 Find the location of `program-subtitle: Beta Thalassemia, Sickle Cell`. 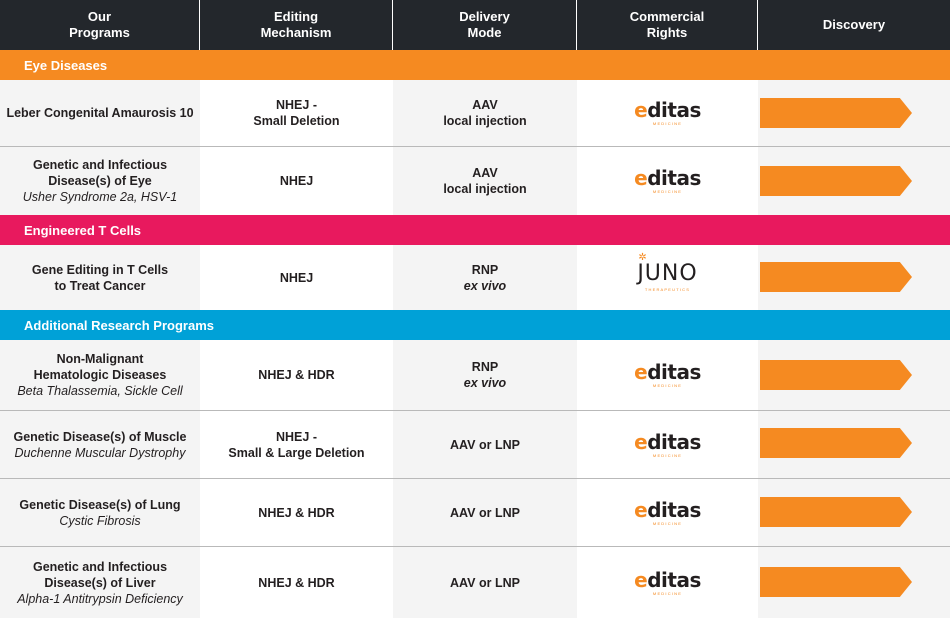

program-subtitle: Beta Thalassemia, Sickle Cell is located at coordinates (100, 391).